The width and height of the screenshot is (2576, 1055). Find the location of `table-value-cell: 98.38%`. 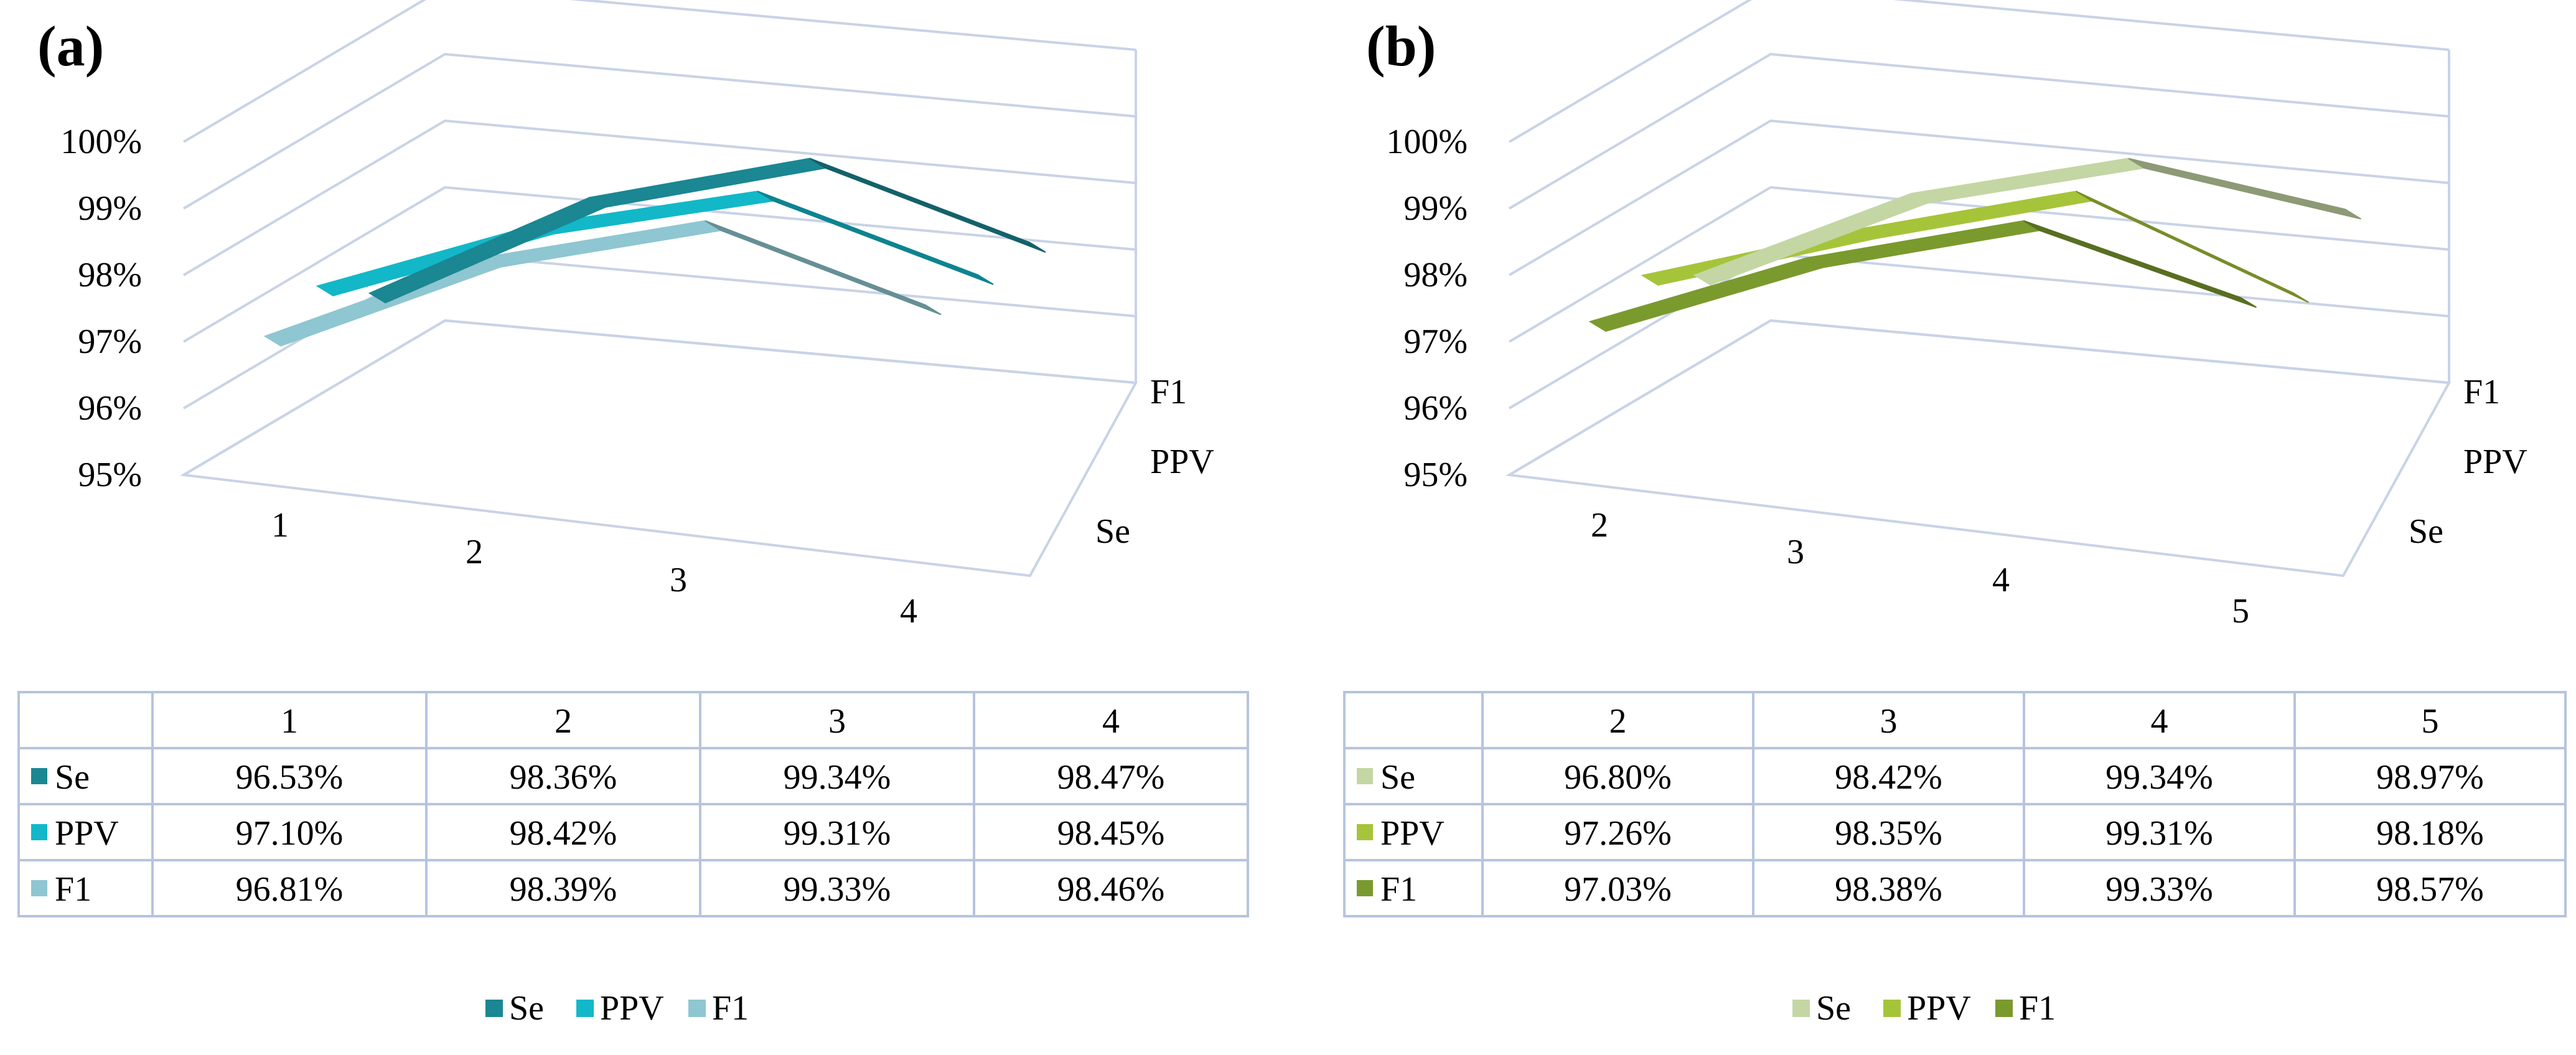

table-value-cell: 98.38% is located at coordinates (1888, 890).